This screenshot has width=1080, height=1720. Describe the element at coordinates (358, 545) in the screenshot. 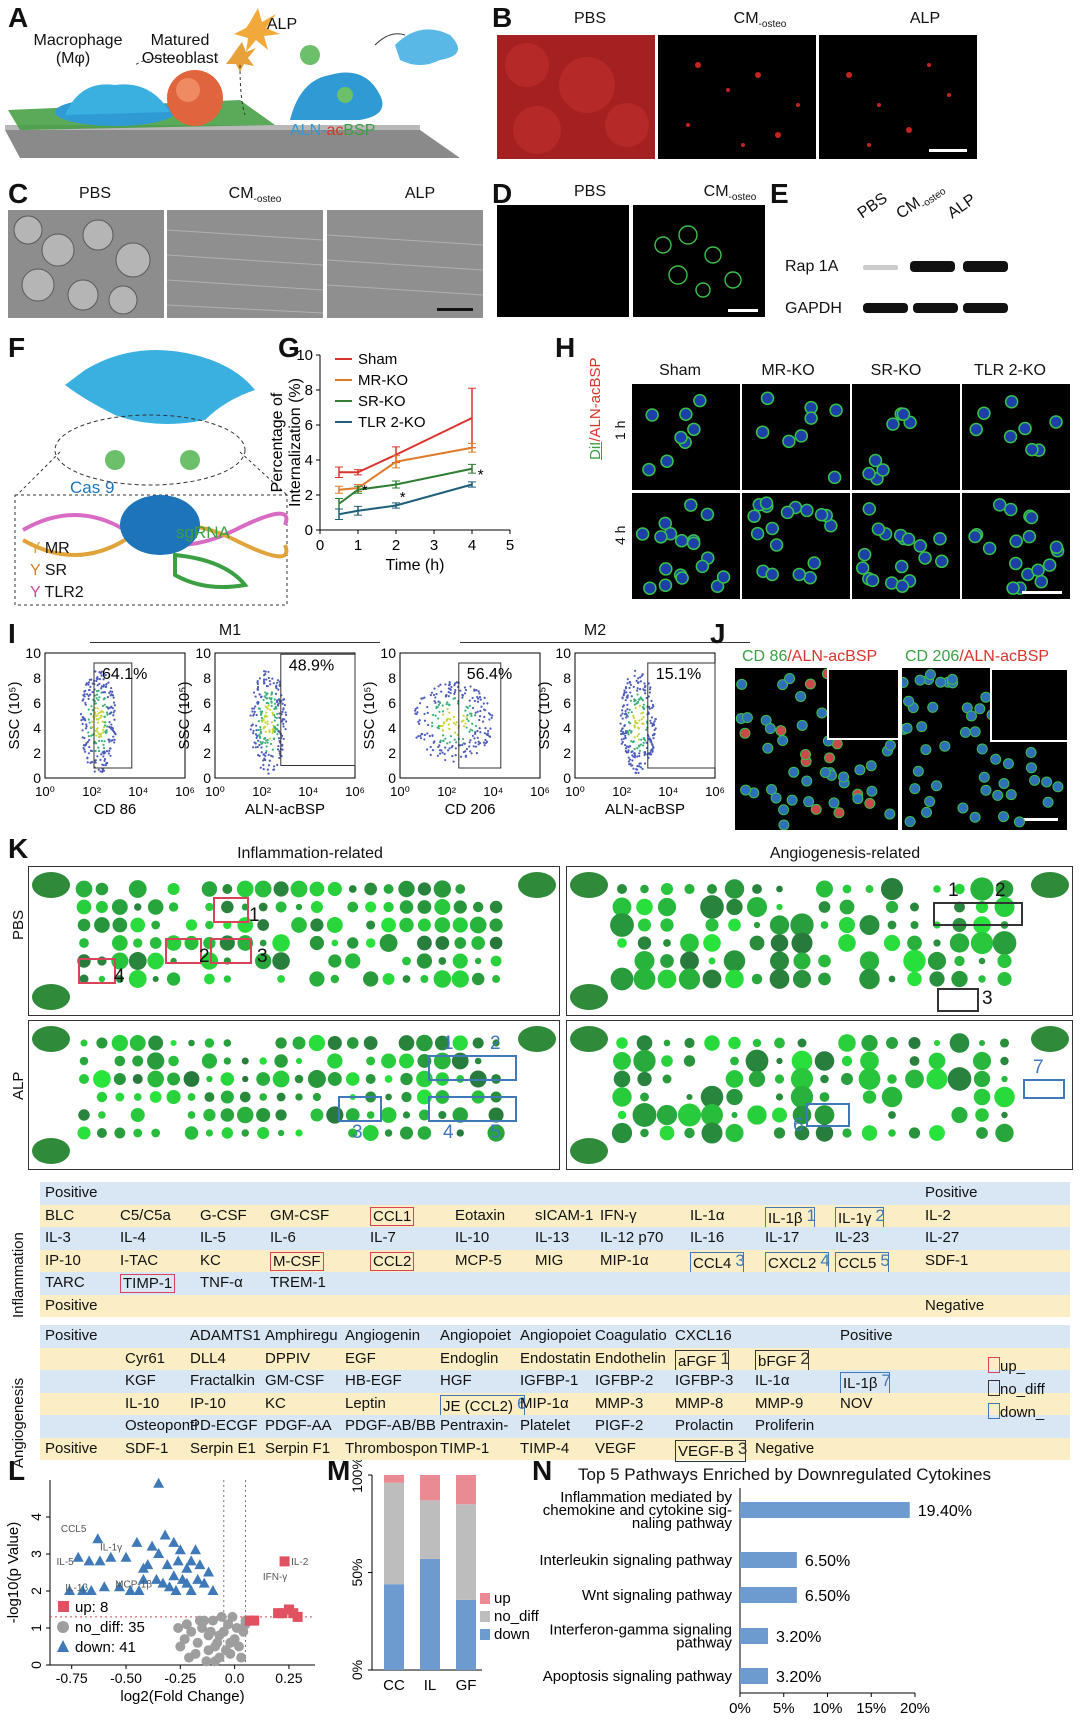

I see `g-xtick-label: 1` at that location.